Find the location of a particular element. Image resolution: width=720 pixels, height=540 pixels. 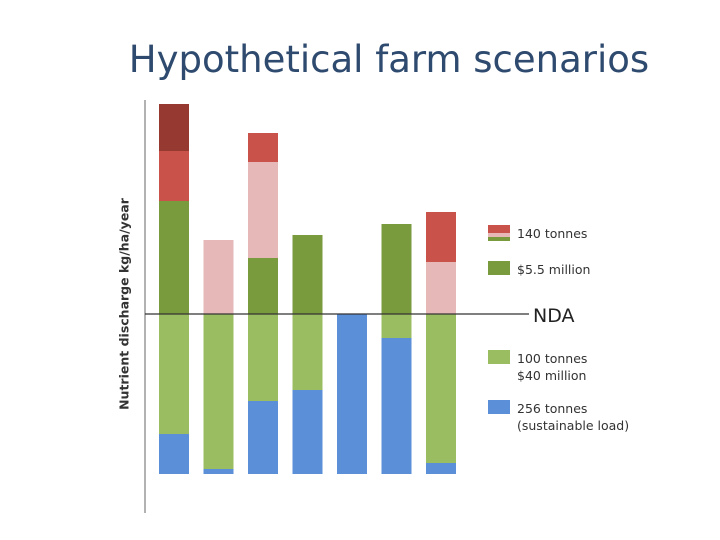

bar-1-segment-4-red is located at coordinates (174, 176).